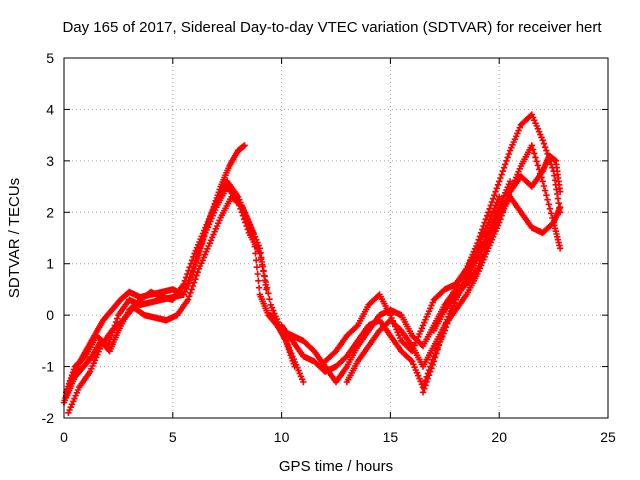 The image size is (640, 480). Describe the element at coordinates (173, 437) in the screenshot. I see `x-tick-label: 5` at that location.